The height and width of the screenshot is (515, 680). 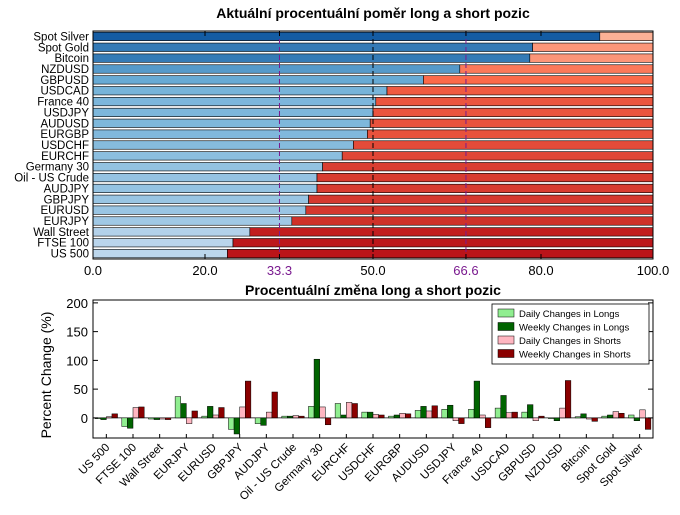 I want to click on long-bar-gbpjpy, so click(x=200, y=199).